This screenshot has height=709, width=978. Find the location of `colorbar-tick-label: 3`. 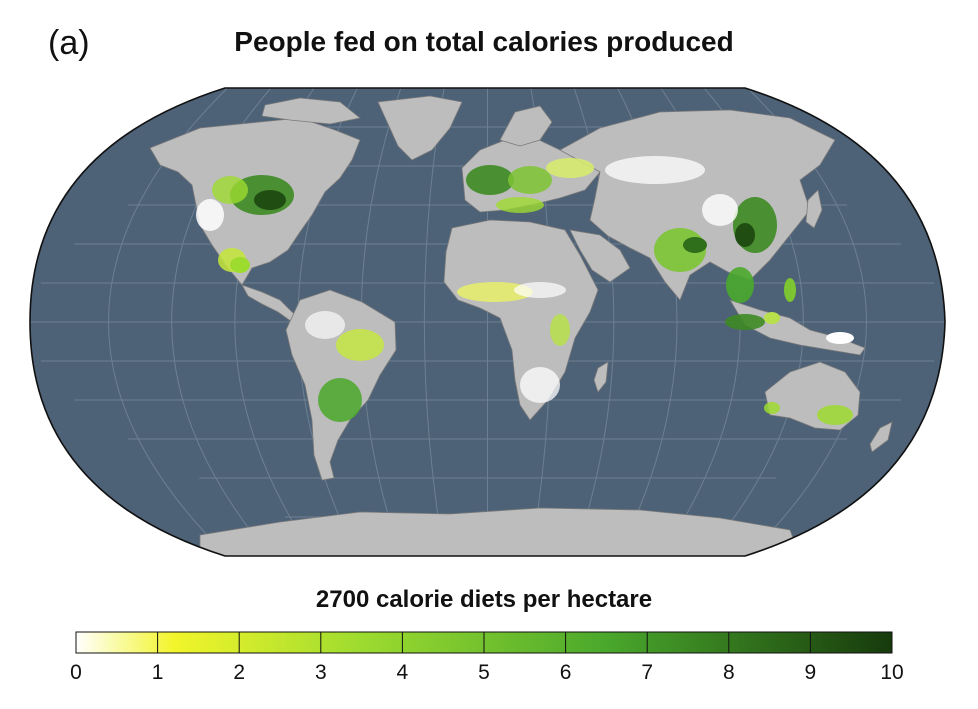

colorbar-tick-label: 3 is located at coordinates (320, 672).